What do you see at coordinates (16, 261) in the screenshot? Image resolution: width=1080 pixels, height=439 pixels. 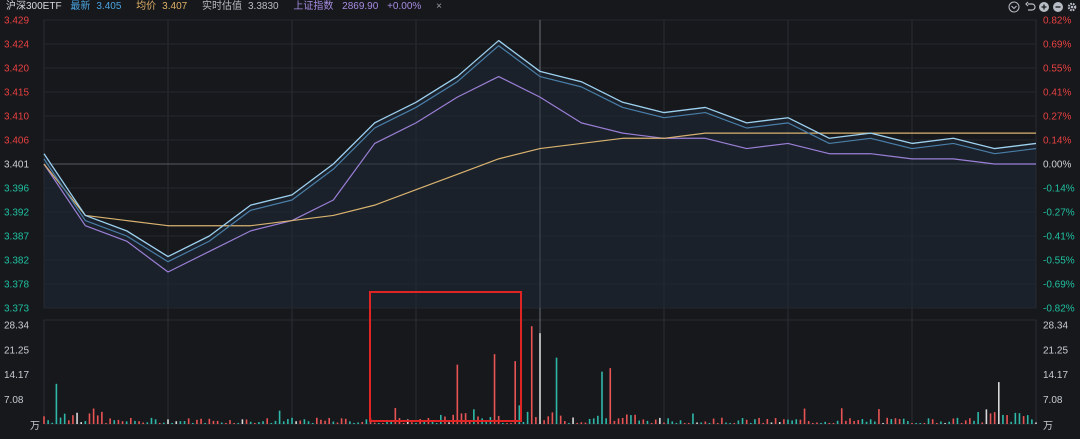 I see `y-tick-left: 3.382` at bounding box center [16, 261].